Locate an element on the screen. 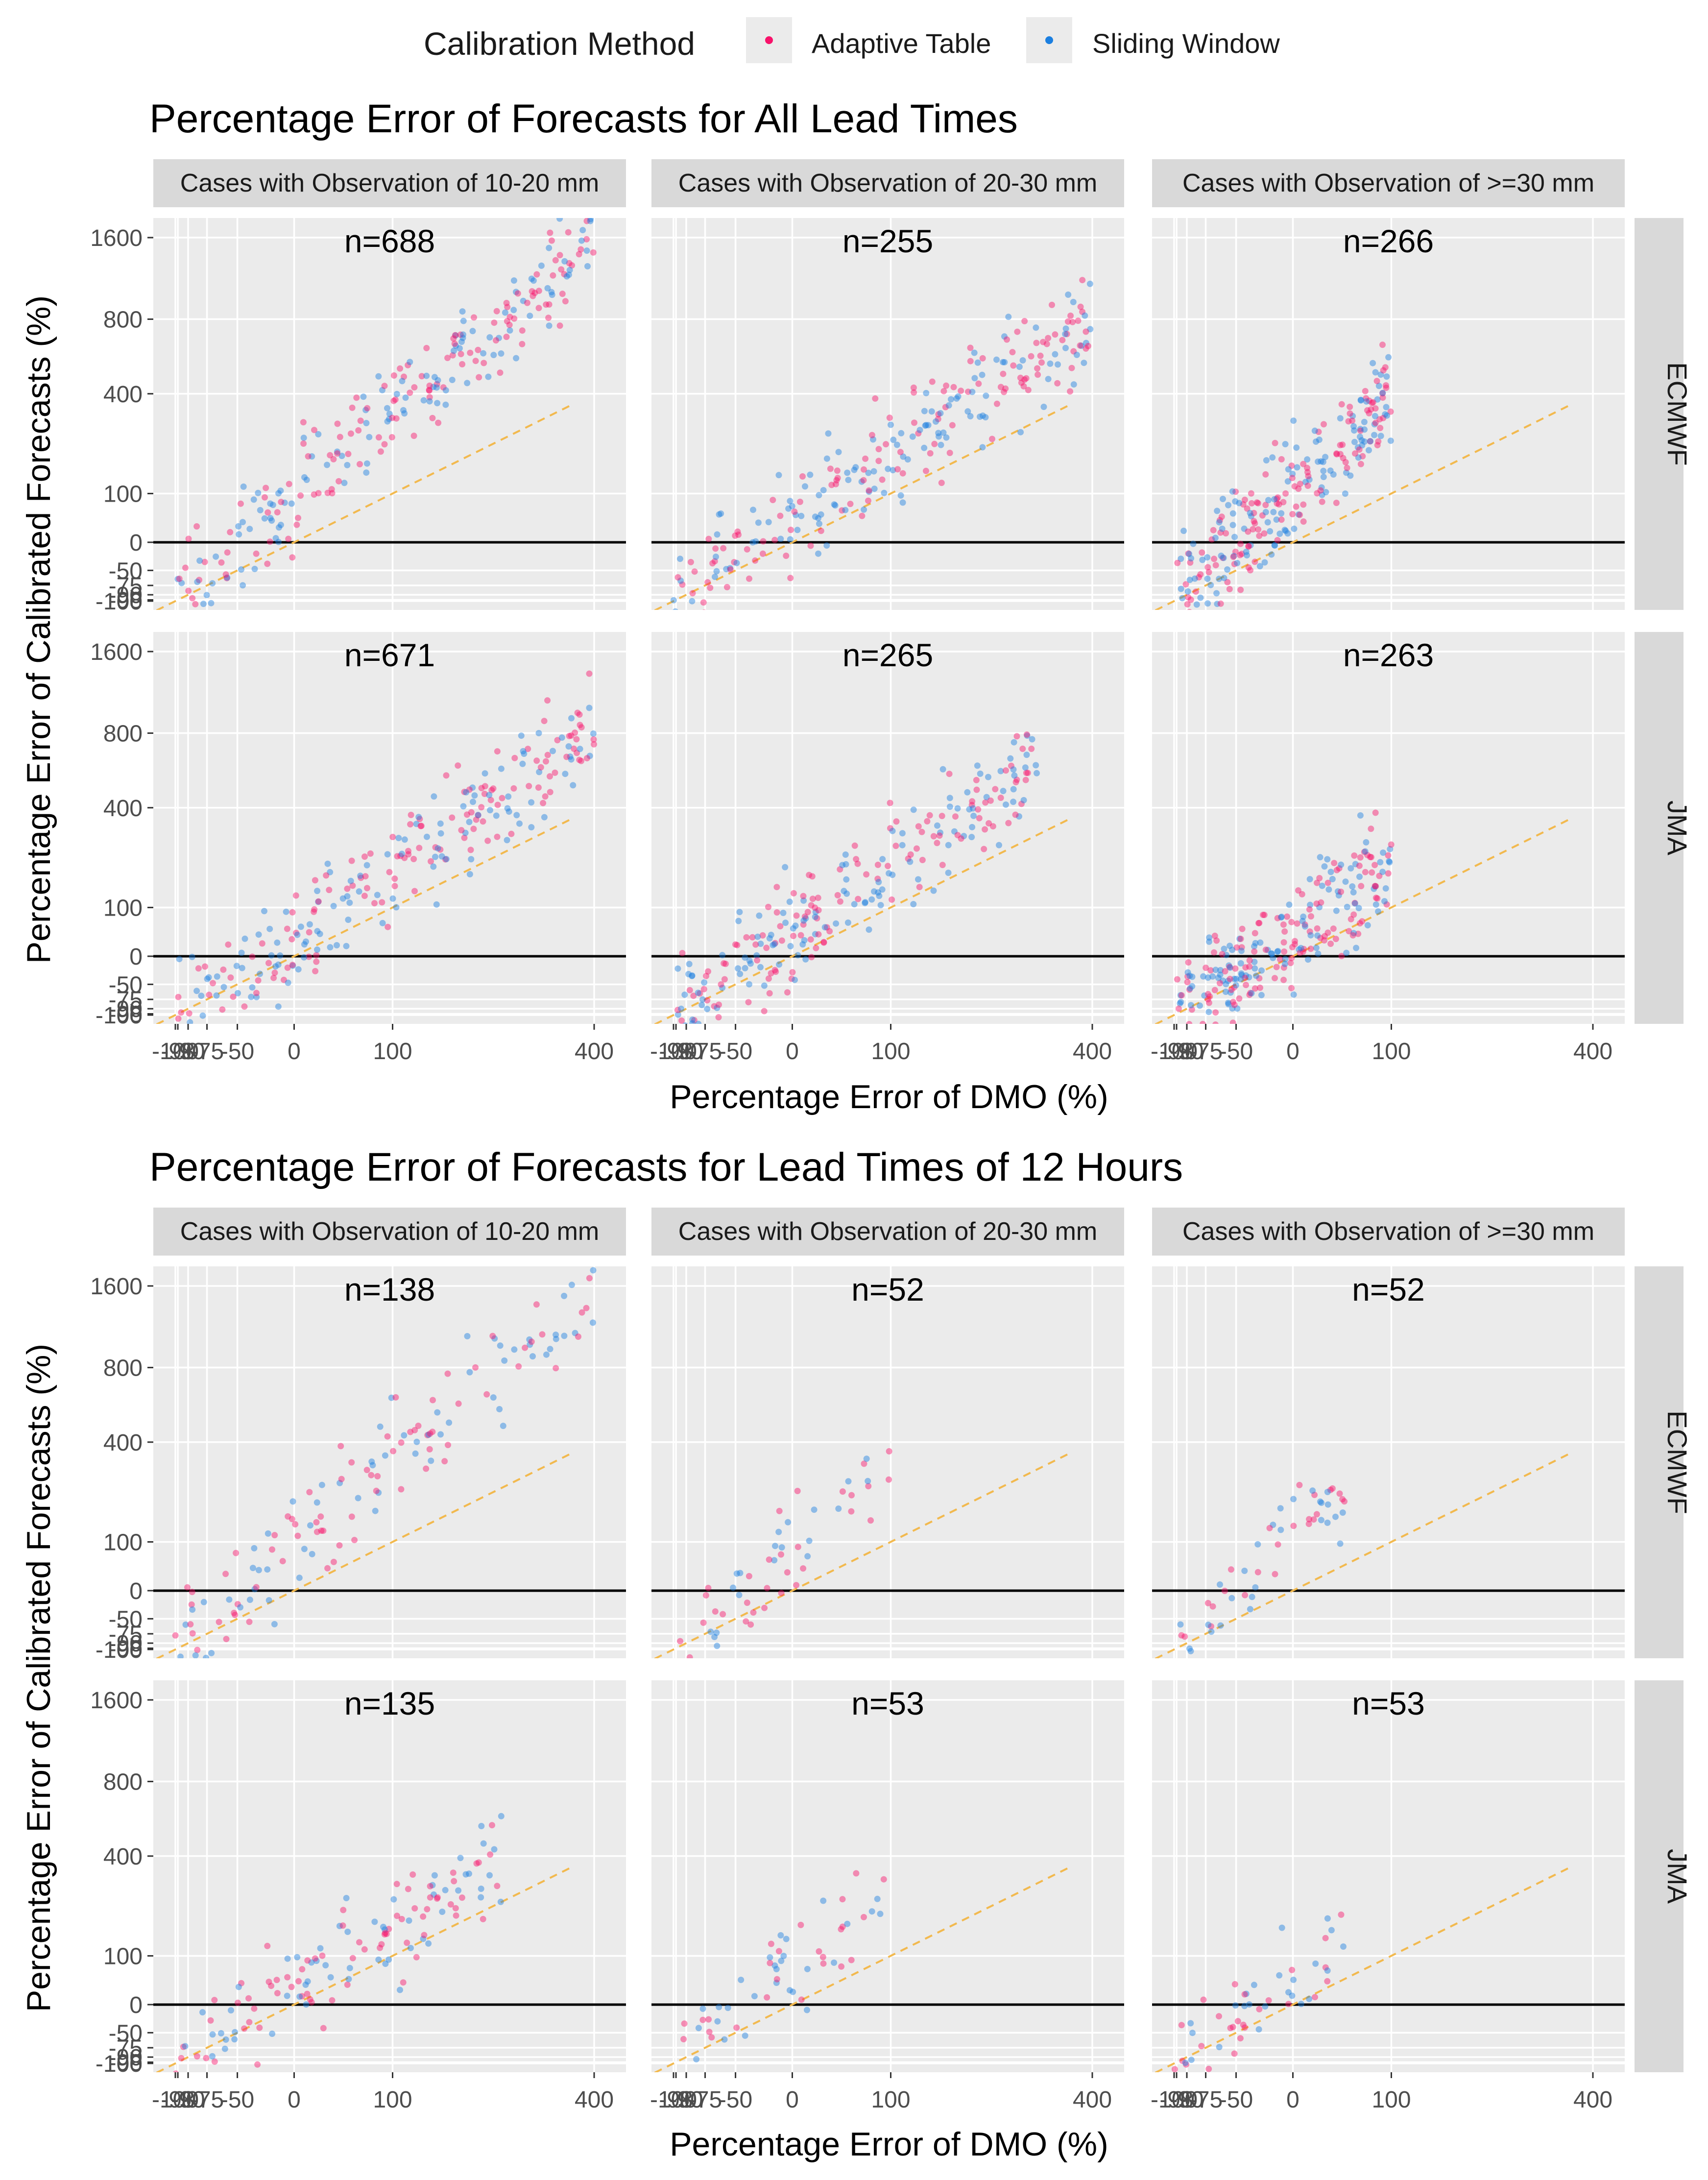 Image resolution: width=1708 pixels, height=2180 pixels. y-tick-label: -90 is located at coordinates (126, 595).